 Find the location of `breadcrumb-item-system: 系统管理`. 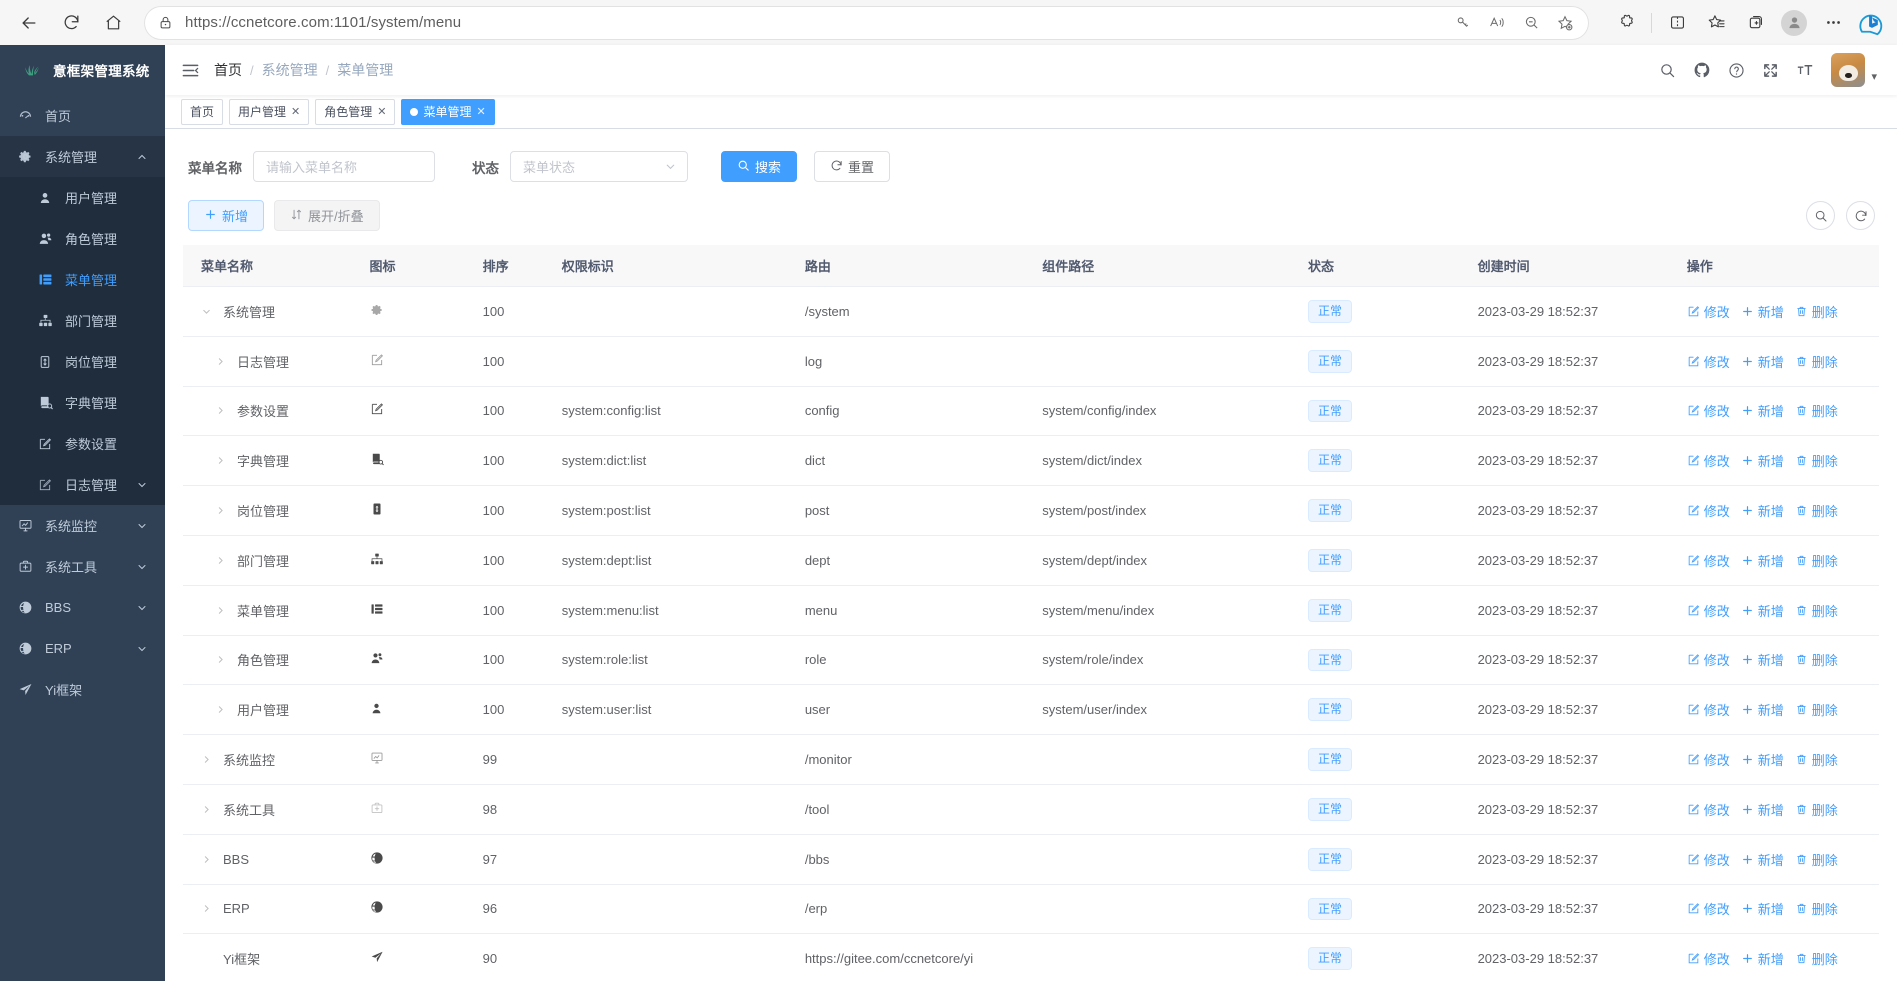

breadcrumb-item-system: 系统管理 is located at coordinates (289, 70).